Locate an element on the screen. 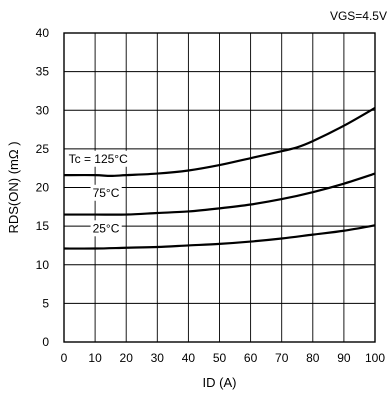  condition-label: VGS=4.5V is located at coordinates (358, 16).